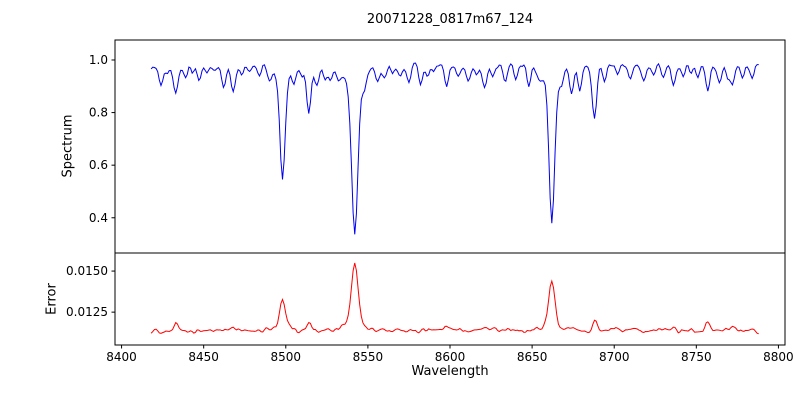  What do you see at coordinates (98, 60) in the screenshot?
I see `y-tick-label: 1.0` at bounding box center [98, 60].